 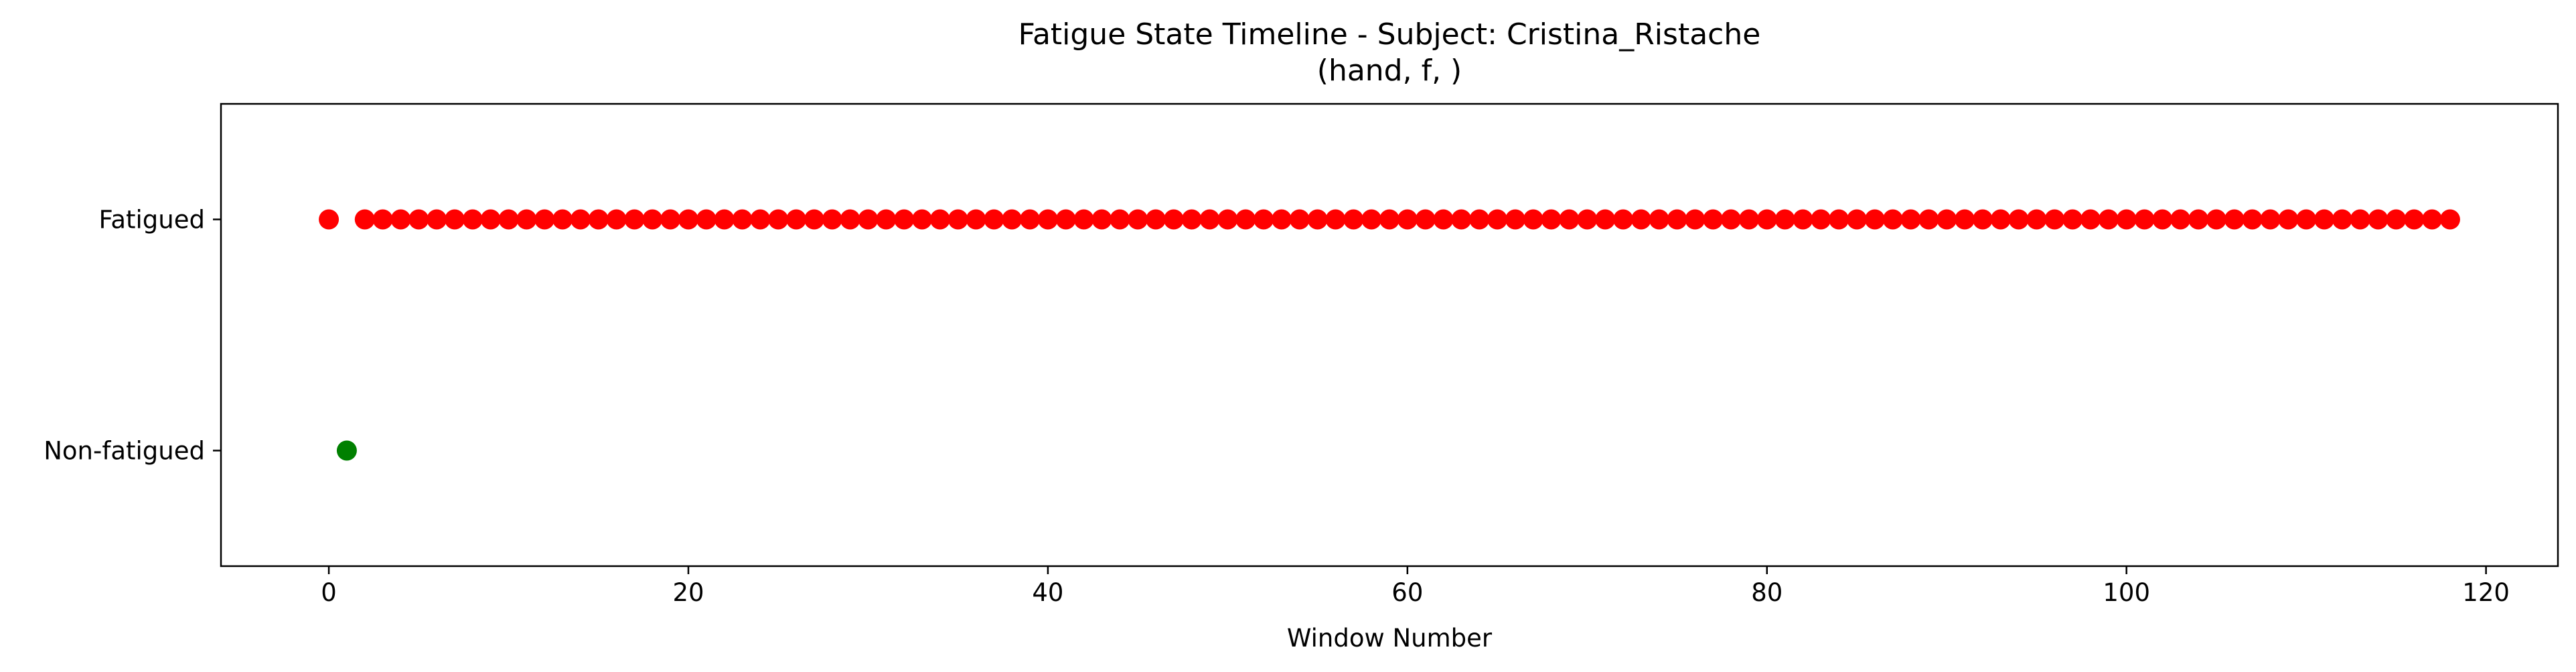 I want to click on non-fatigued-point, so click(x=346, y=451).